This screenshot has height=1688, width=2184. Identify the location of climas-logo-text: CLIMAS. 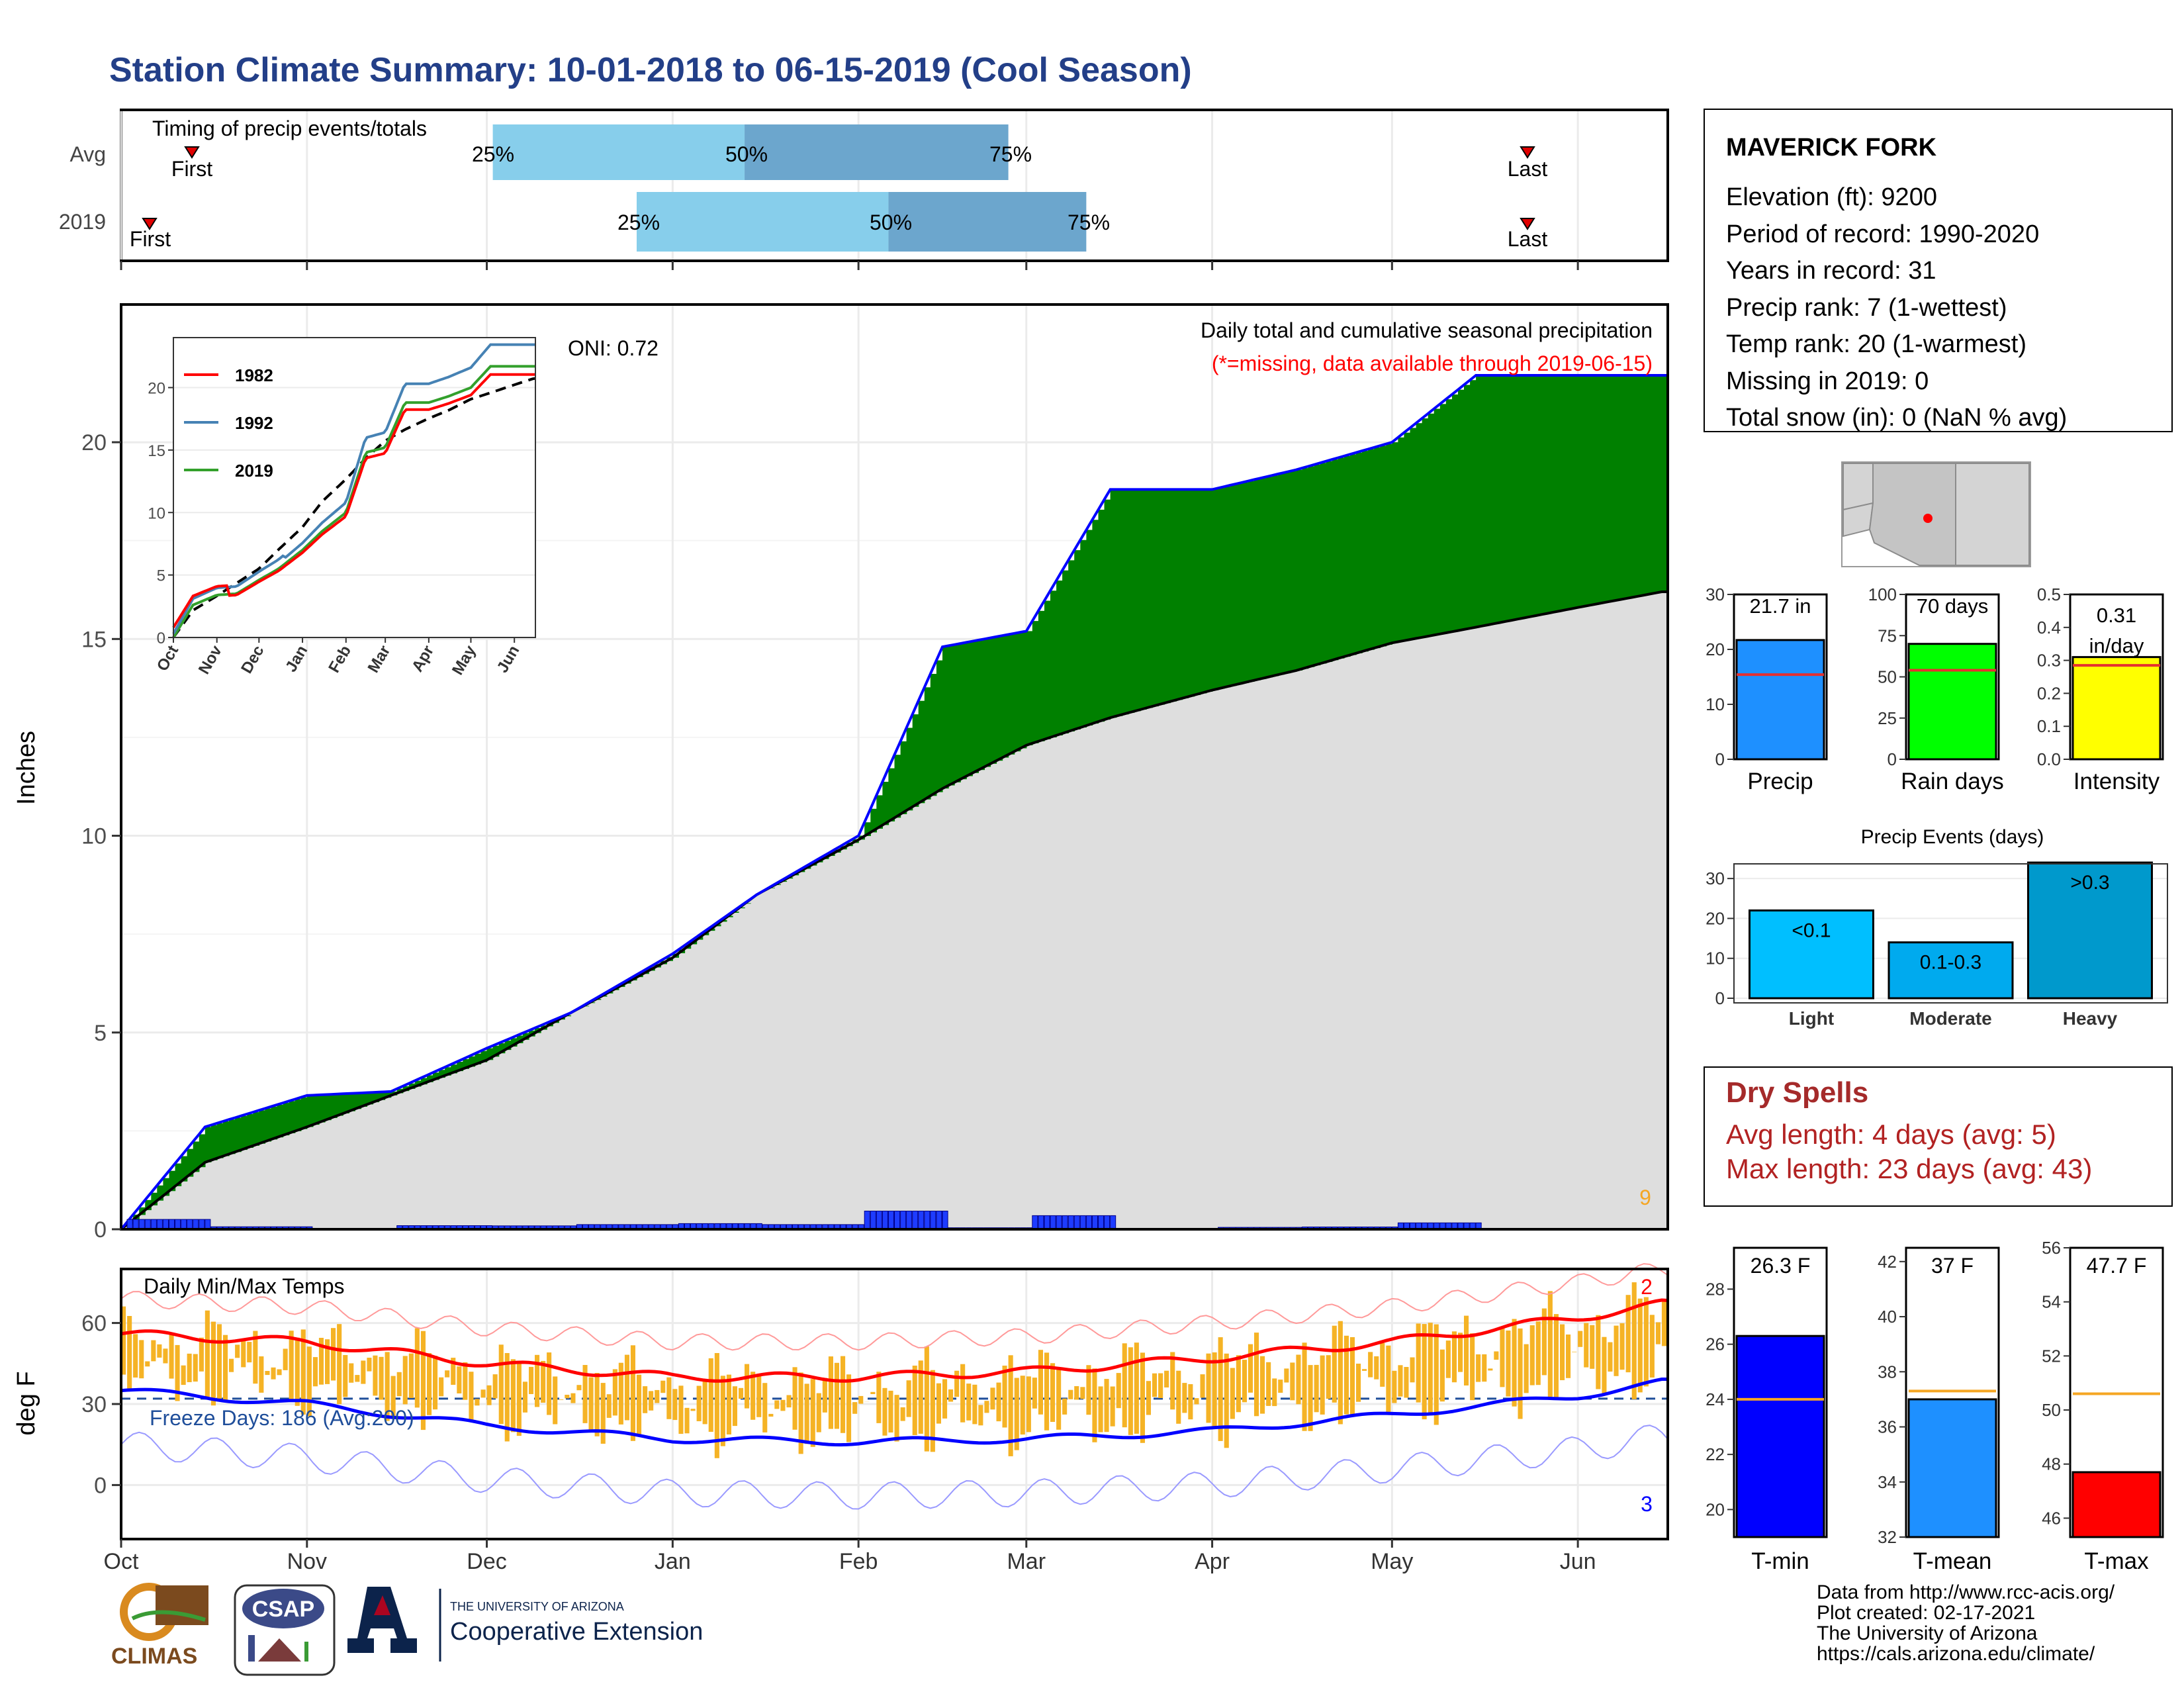
(154, 1656).